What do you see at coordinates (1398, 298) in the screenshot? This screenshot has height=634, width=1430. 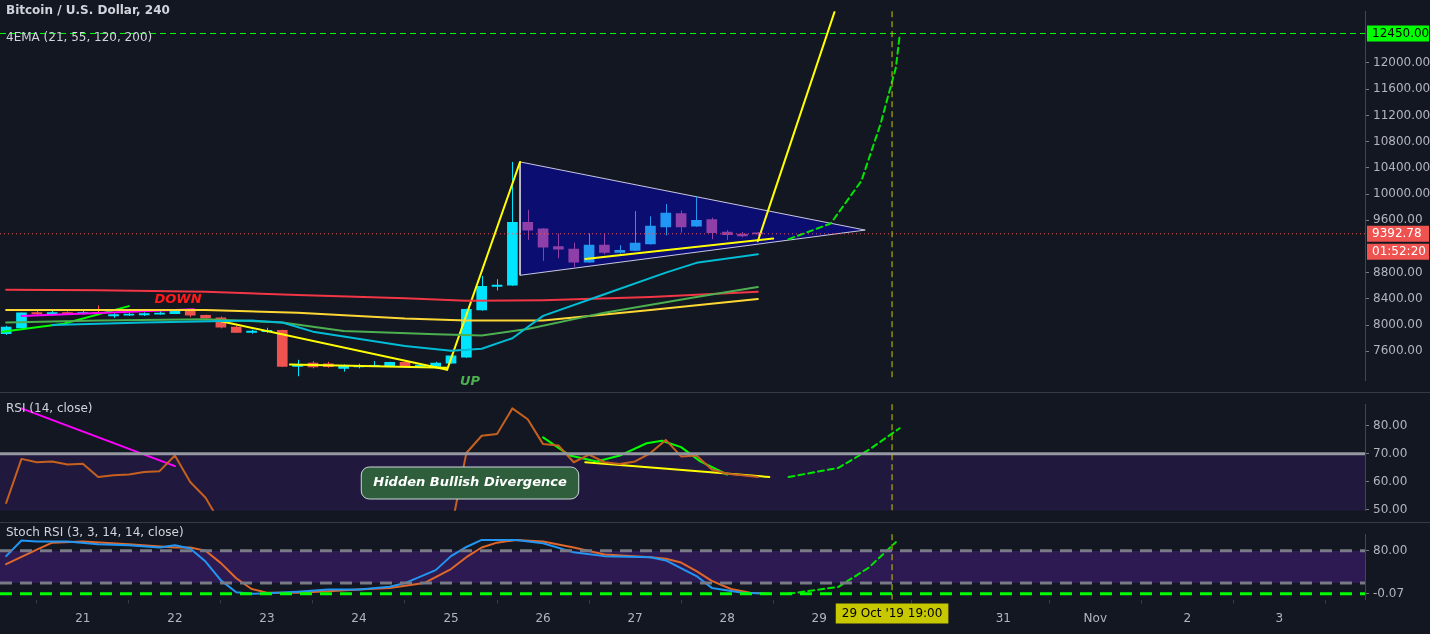 I see `y-tick-label: 8400.00` at bounding box center [1398, 298].